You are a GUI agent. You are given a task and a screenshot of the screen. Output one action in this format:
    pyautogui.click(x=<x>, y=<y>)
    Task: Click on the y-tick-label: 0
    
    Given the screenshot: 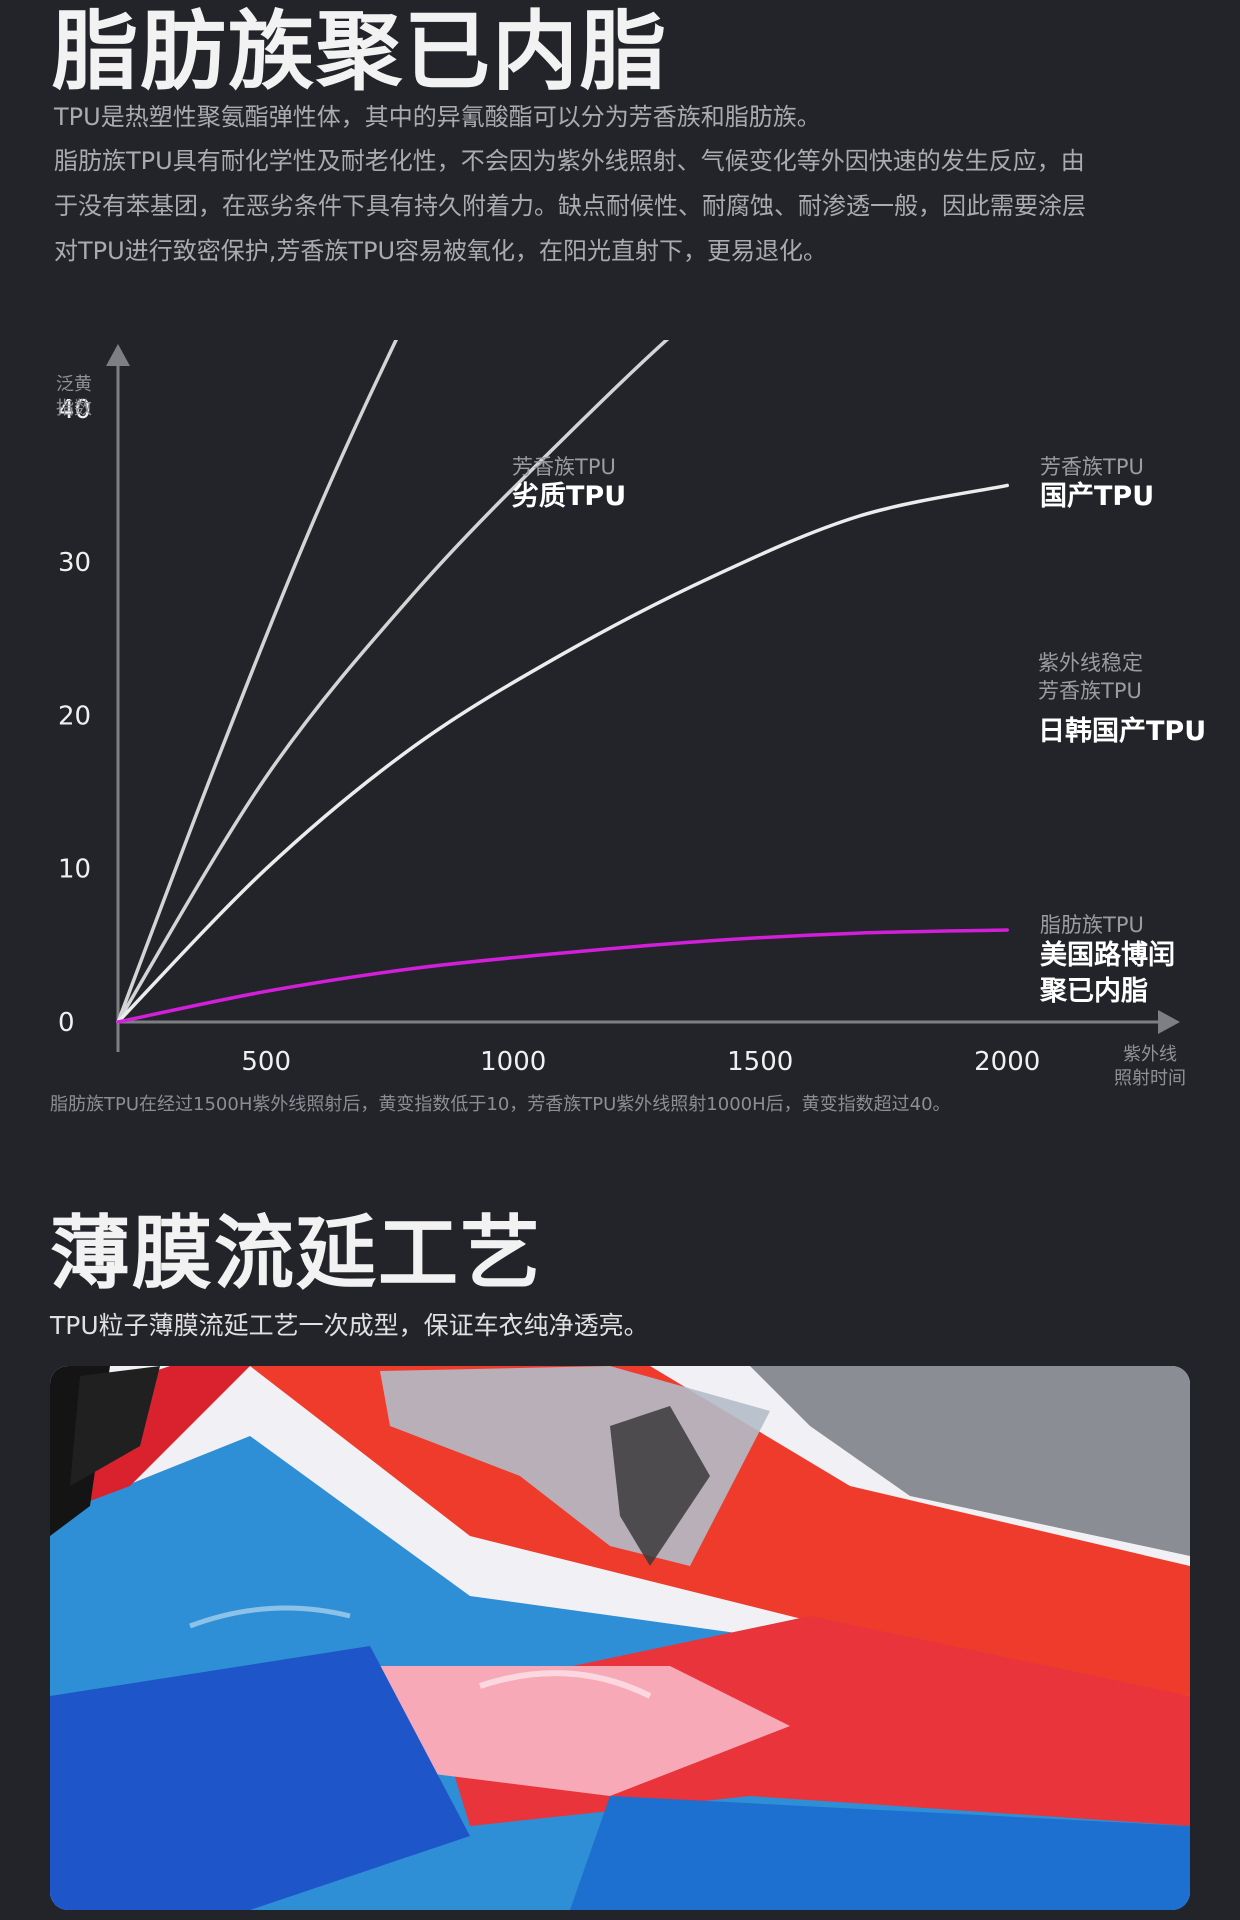 What is the action you would take?
    pyautogui.click(x=66, y=1023)
    